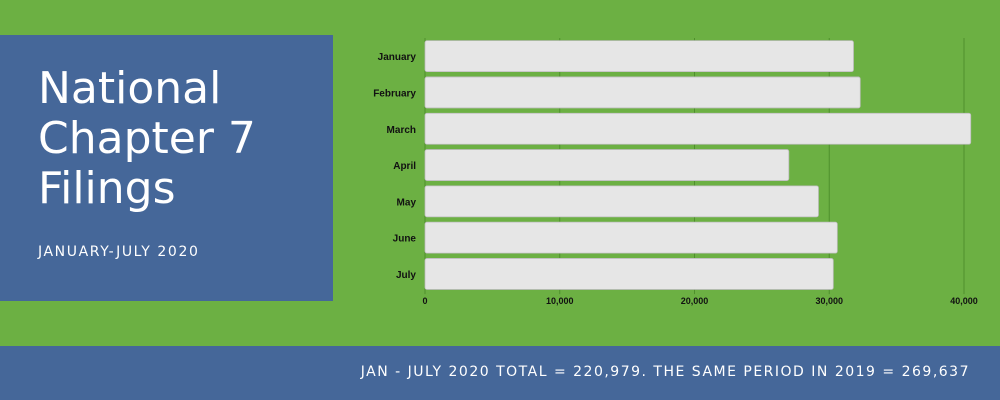 Image resolution: width=1000 pixels, height=400 pixels. Describe the element at coordinates (406, 275) in the screenshot. I see `category-label: July` at that location.